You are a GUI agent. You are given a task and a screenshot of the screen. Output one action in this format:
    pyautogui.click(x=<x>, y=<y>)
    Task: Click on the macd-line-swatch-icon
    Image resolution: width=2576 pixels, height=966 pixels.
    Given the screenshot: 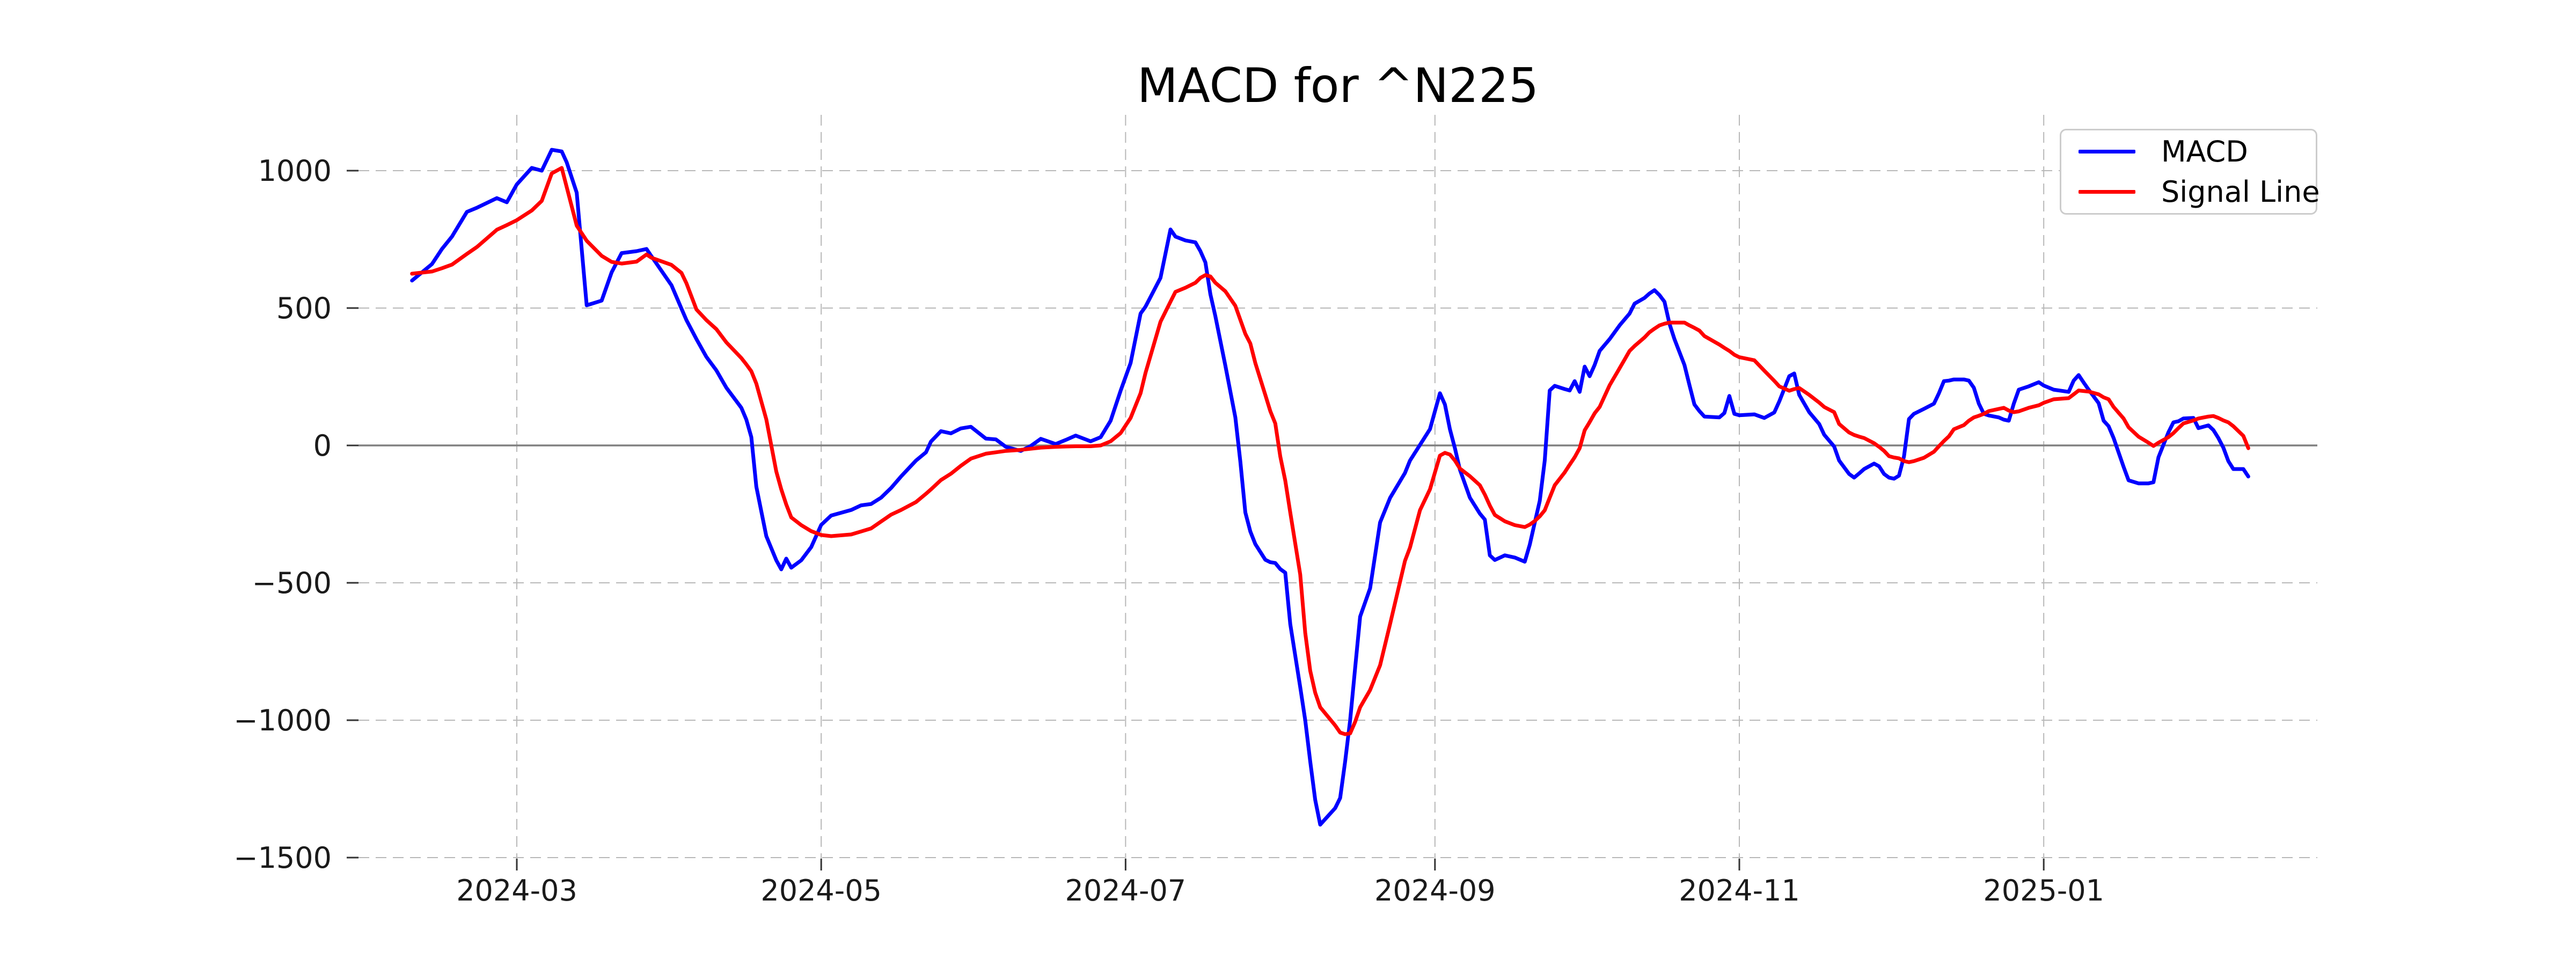 What is the action you would take?
    pyautogui.click(x=2107, y=152)
    